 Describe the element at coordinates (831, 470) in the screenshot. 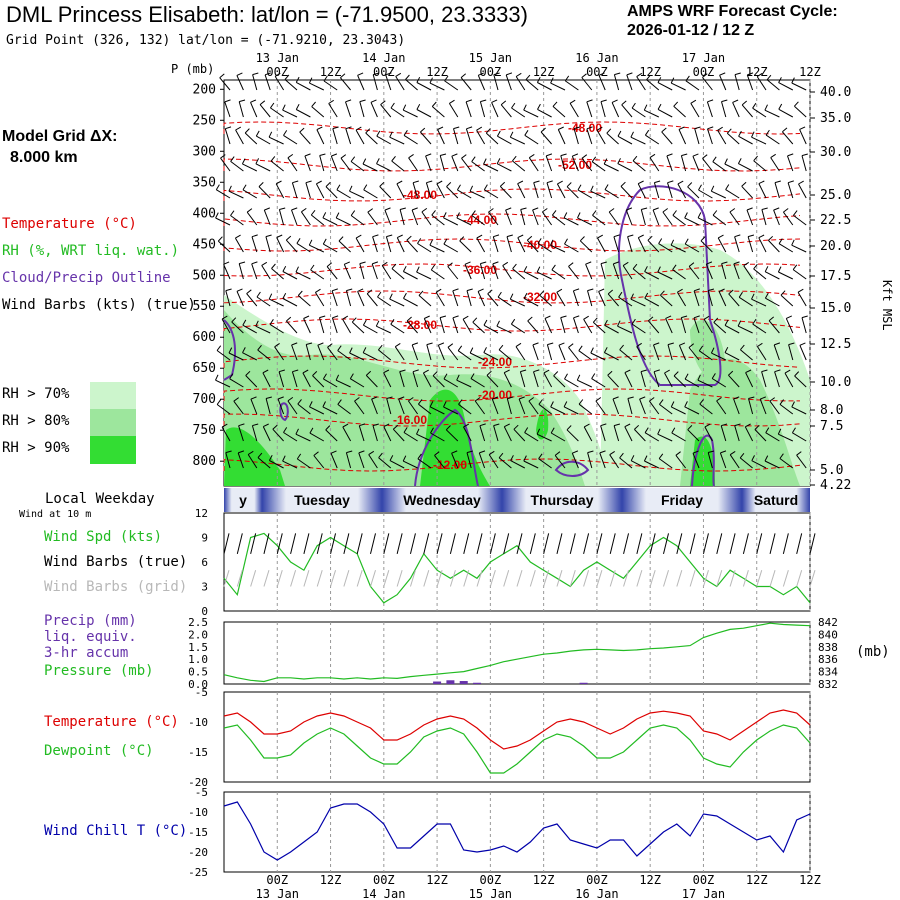

I see `height-tick-label: 5.0` at that location.